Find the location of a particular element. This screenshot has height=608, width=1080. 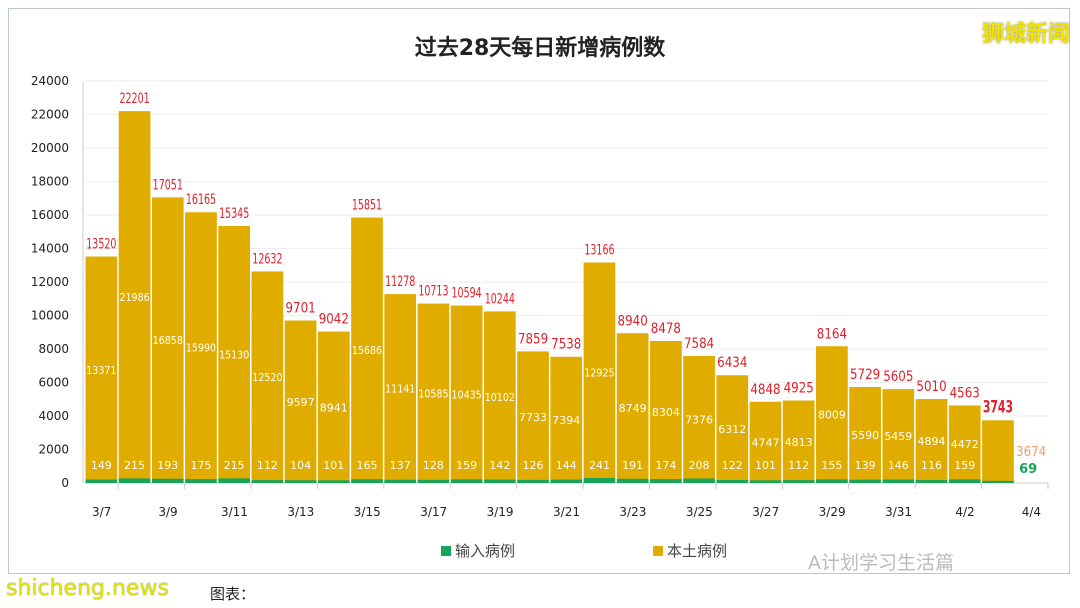

imported-label: 241 is located at coordinates (599, 465).